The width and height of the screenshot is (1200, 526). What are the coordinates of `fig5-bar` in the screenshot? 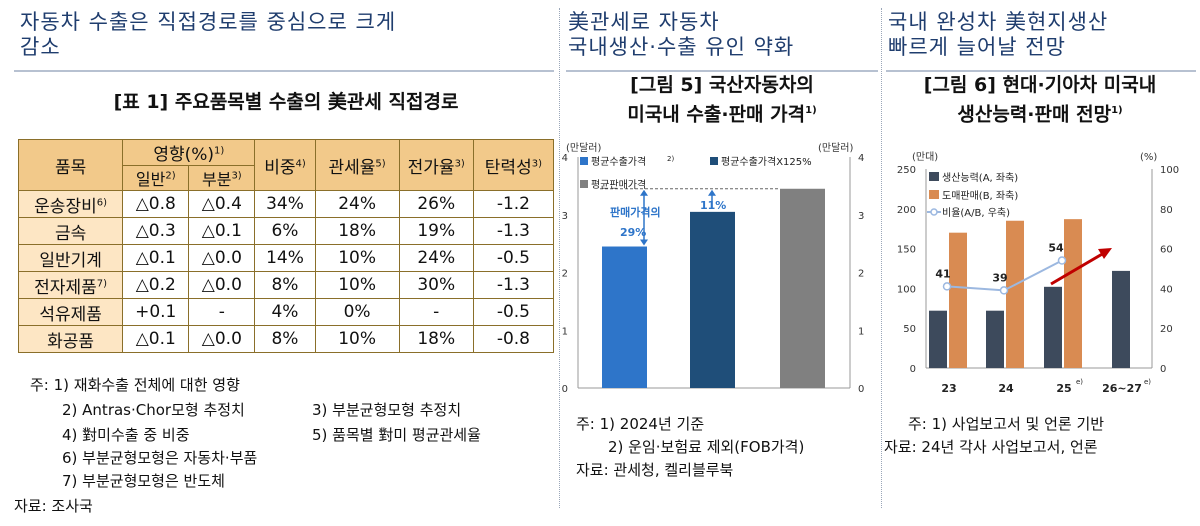 It's located at (624, 317).